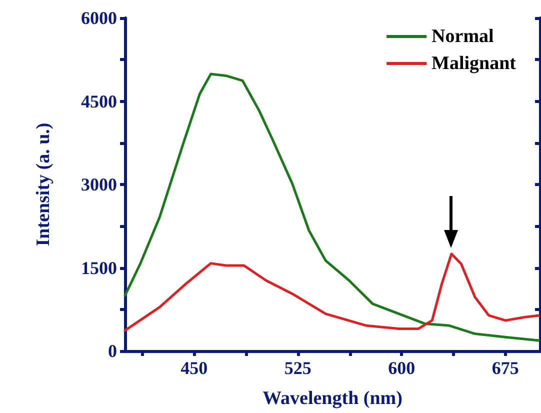  What do you see at coordinates (43, 184) in the screenshot?
I see `y-axis-title: Intensity (a. u.)` at bounding box center [43, 184].